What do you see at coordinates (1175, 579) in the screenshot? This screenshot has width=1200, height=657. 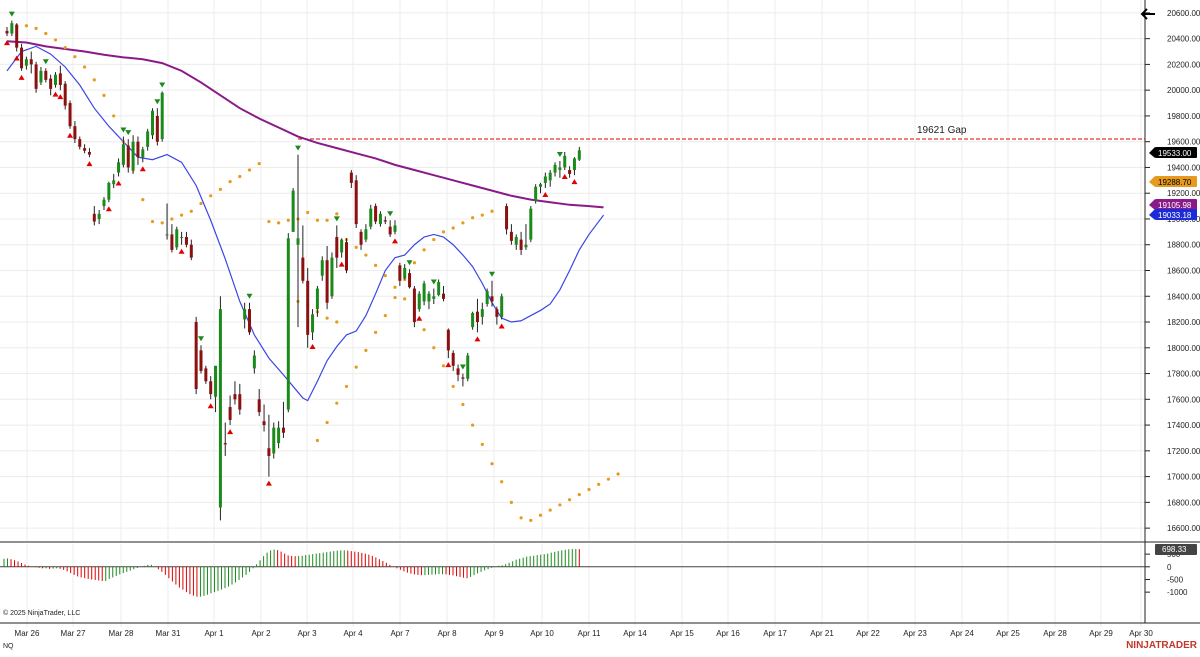 I see `osc-y-tick-label: -500` at bounding box center [1175, 579].